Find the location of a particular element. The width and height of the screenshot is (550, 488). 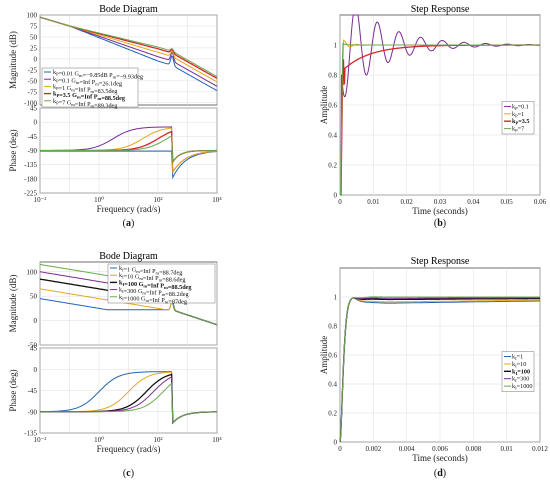

phase-ytick-6: -225 is located at coordinates (30, 194).